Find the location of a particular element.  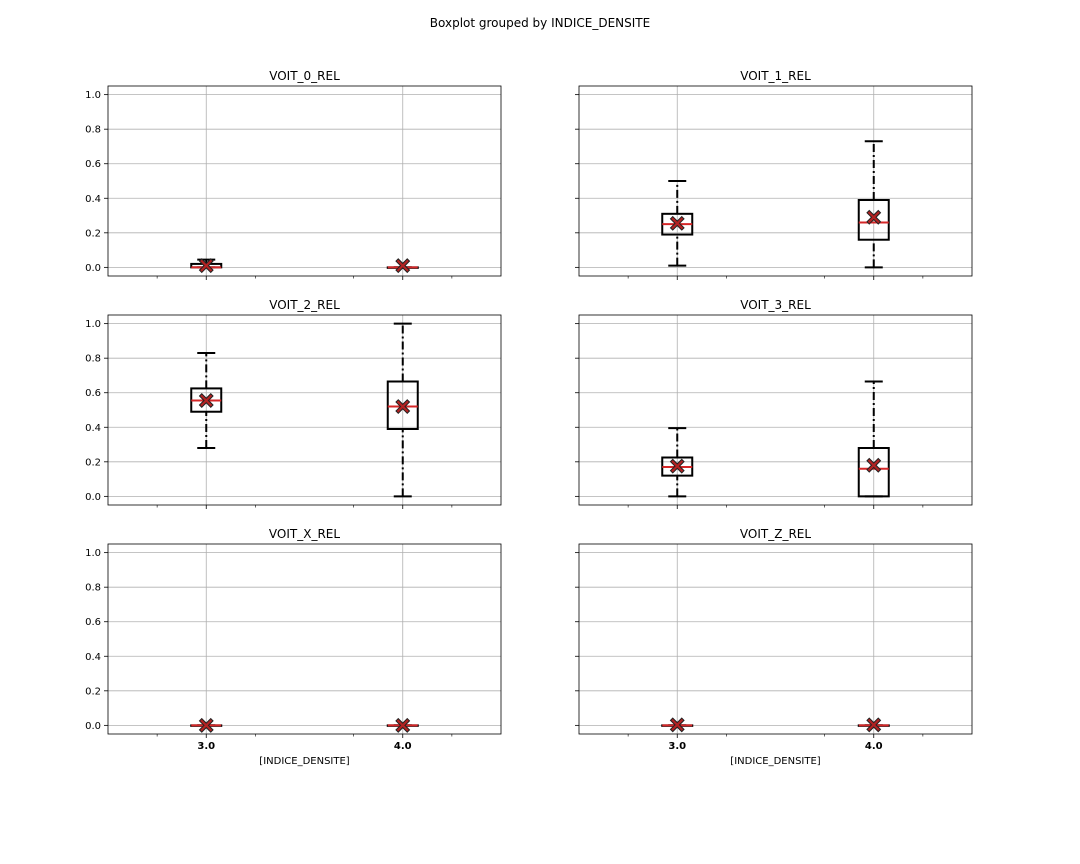

subplot-voit-0-rel: VOIT_0_REL 0.0 0.2 0.4 0.6 0.8 1.0 is located at coordinates (293, 174).